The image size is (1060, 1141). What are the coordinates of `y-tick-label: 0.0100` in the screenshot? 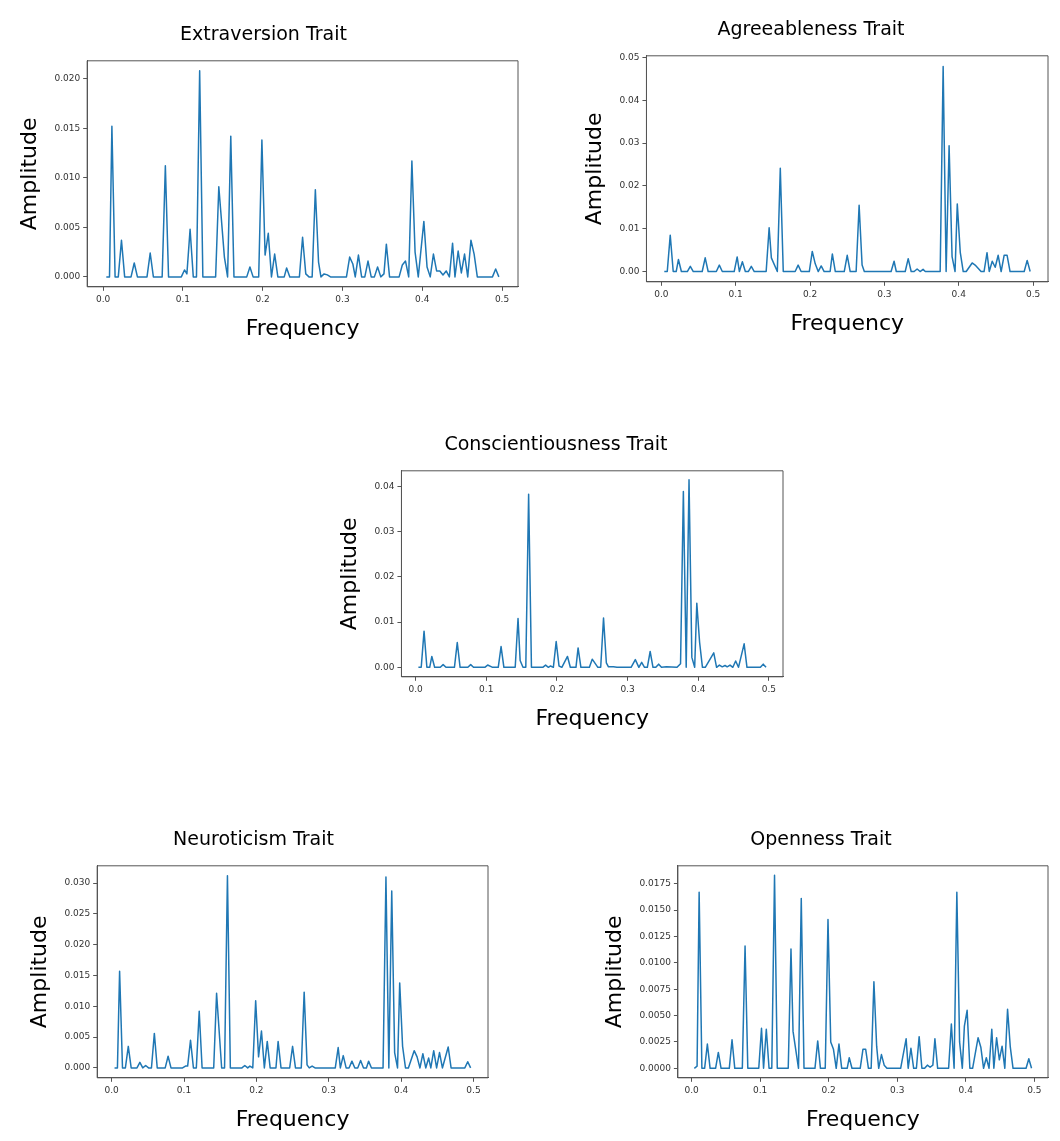 It's located at (655, 962).